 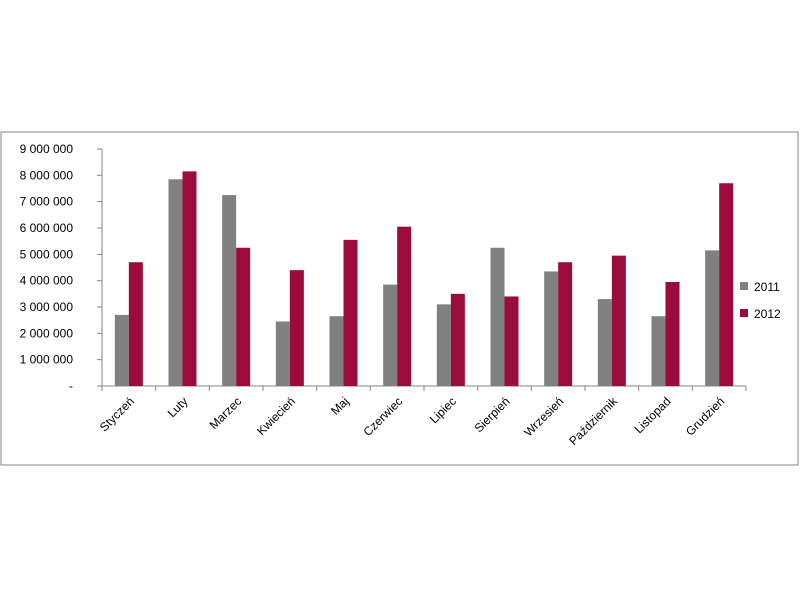 I want to click on y-tick-label: 1 000 000, so click(x=47, y=360).